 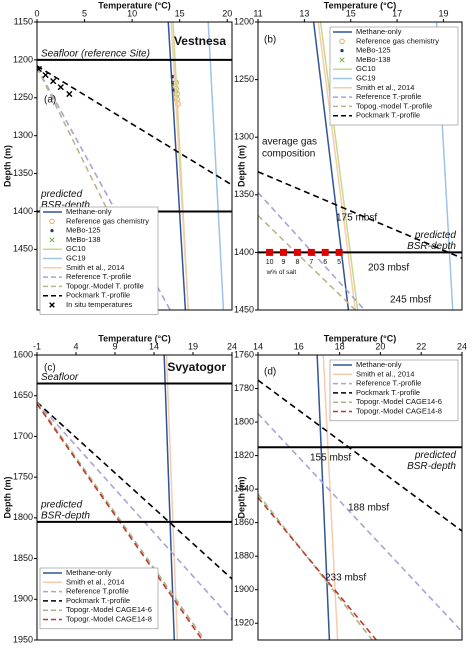 I want to click on x-tick-label: 9, so click(x=114, y=346).